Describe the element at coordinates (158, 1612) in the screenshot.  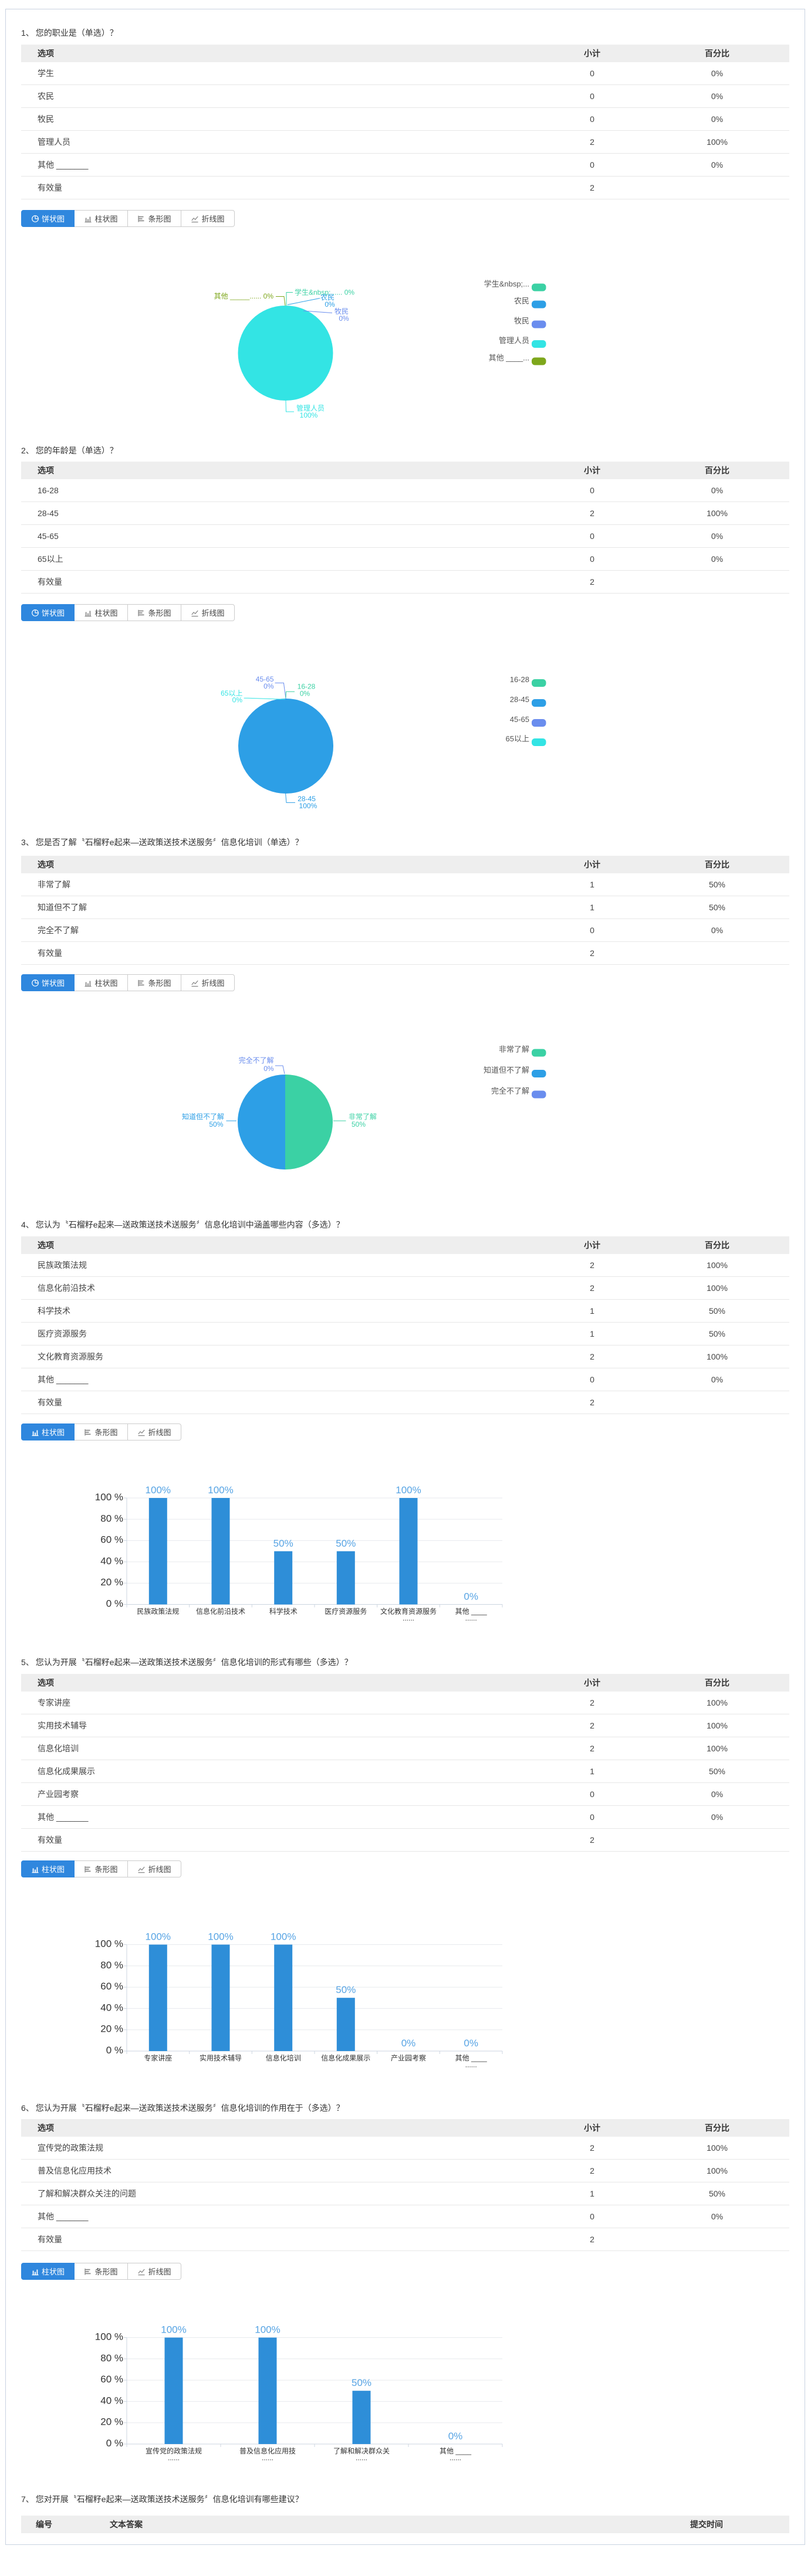
I see `svg-text: 民族政策法规` at that location.